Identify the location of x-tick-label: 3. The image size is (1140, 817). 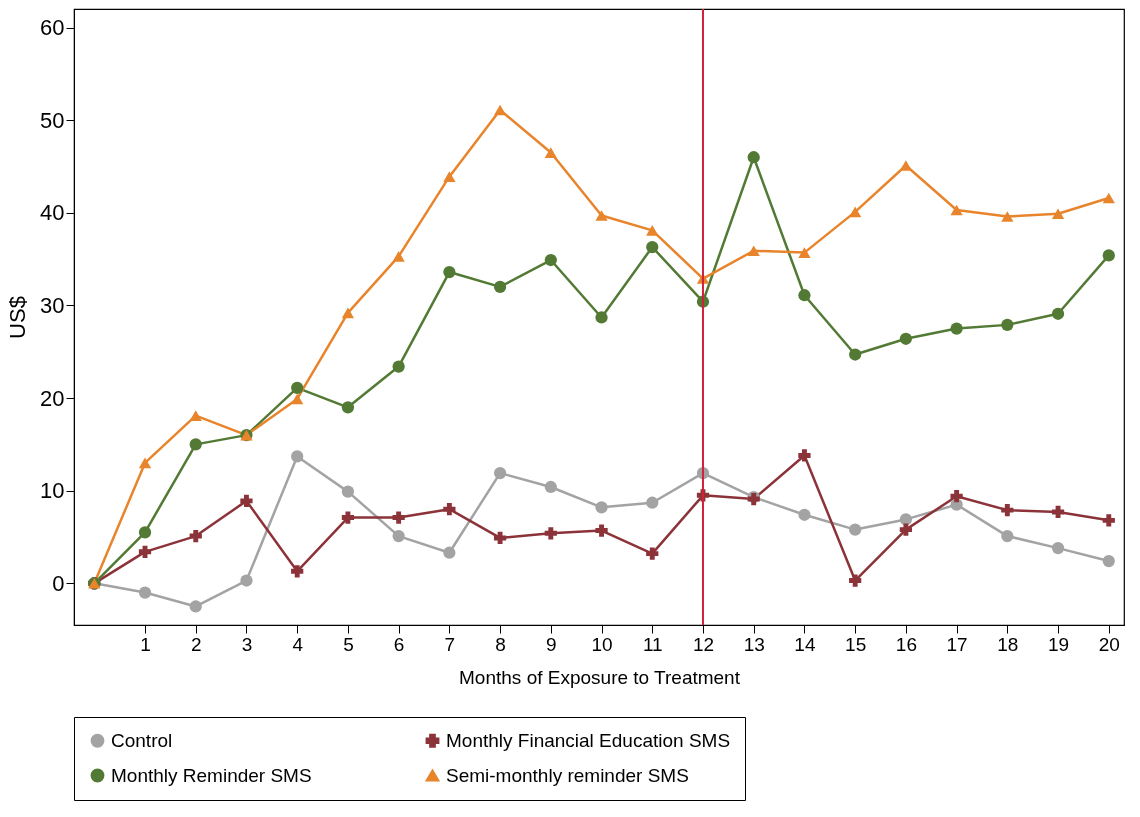
(247, 644).